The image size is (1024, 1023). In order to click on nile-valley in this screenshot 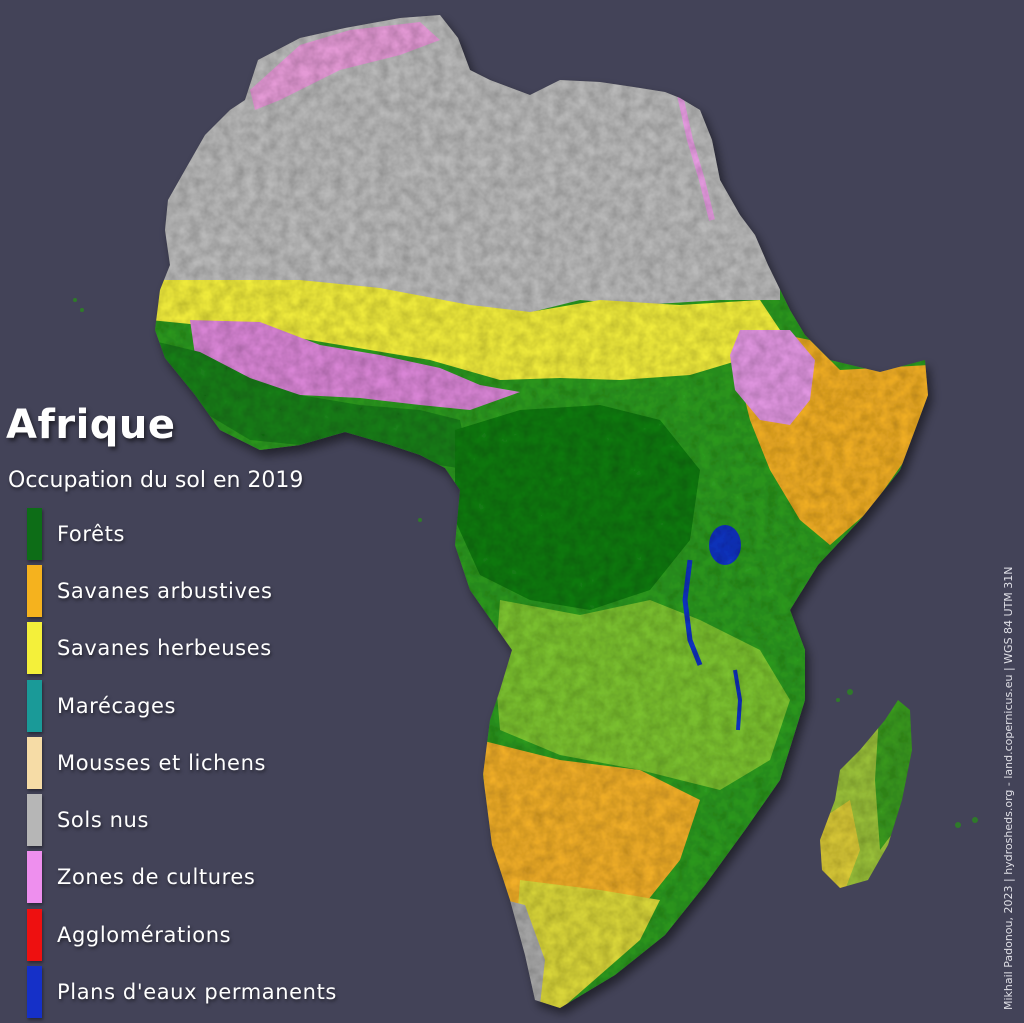, I will do `click(696, 157)`.